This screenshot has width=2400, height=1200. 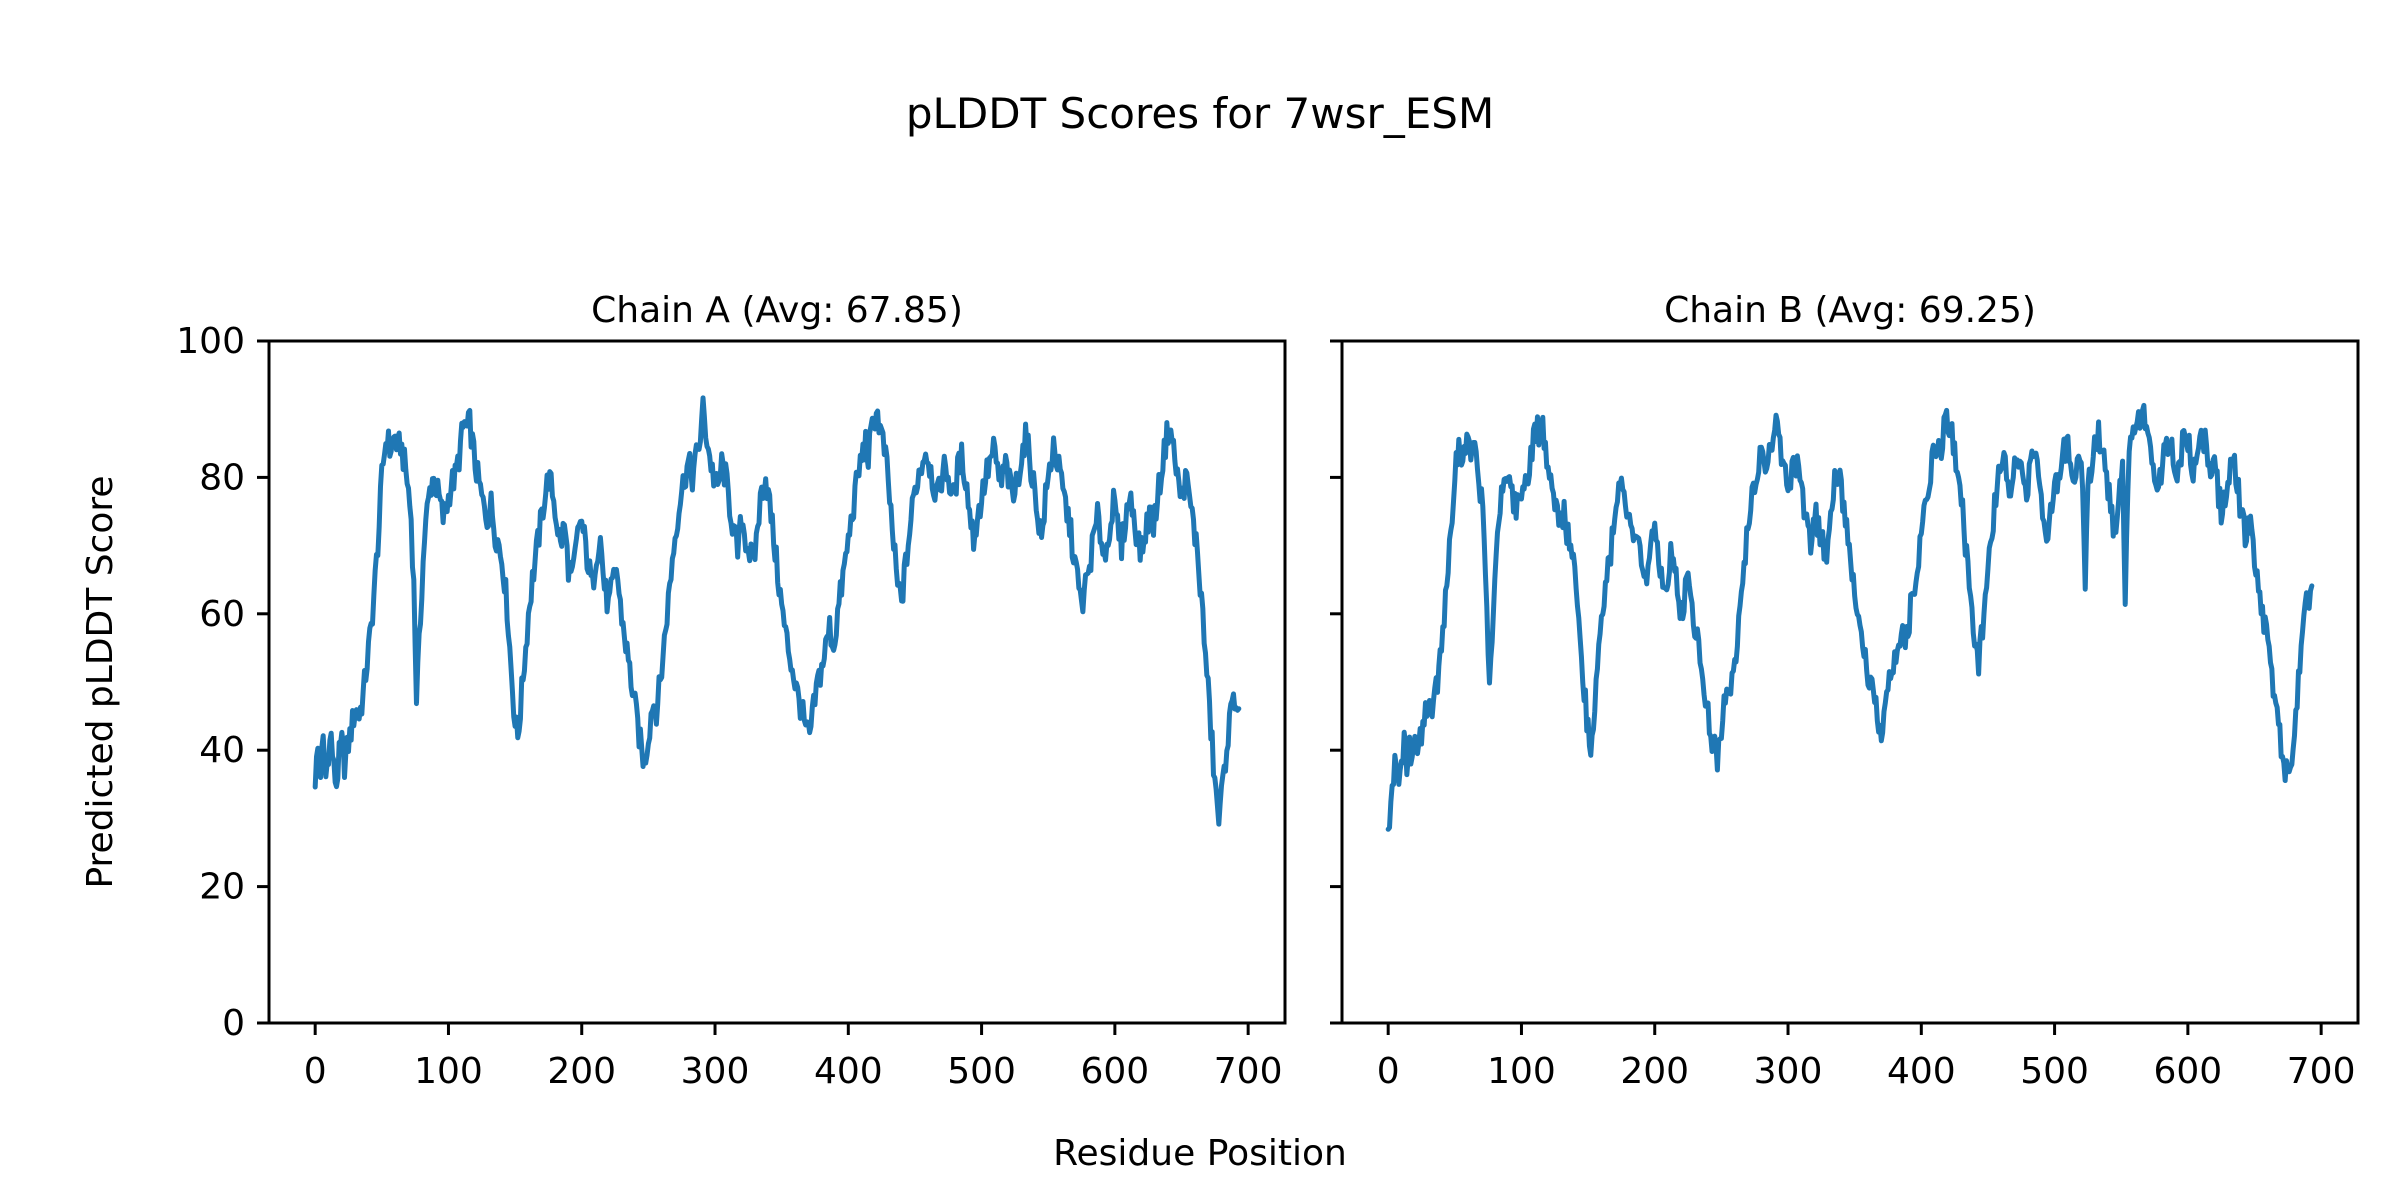 I want to click on y-tick-label: 80, so click(x=222, y=477).